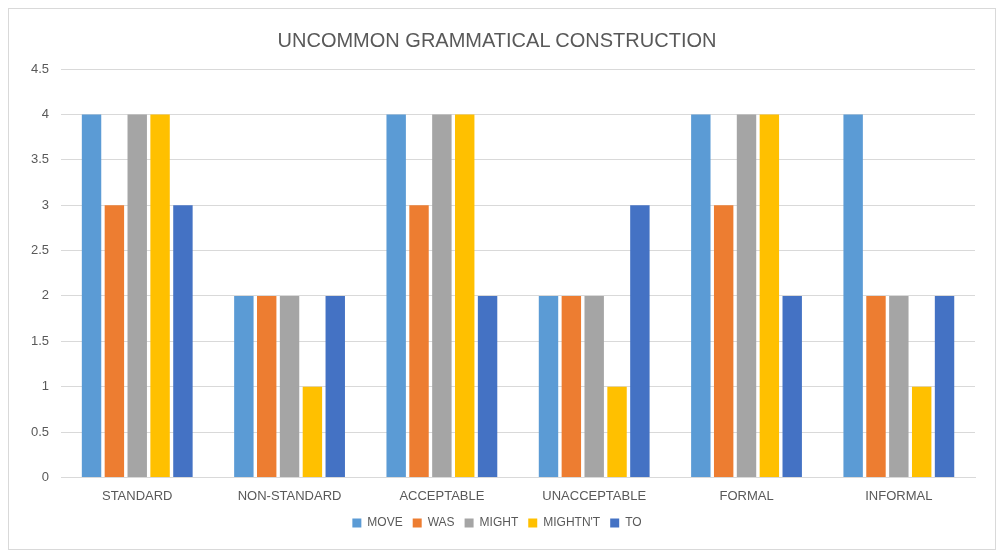 This screenshot has height=558, width=1004. Describe the element at coordinates (442, 495) in the screenshot. I see `x-tick-label: ACCEPTABLE` at that location.